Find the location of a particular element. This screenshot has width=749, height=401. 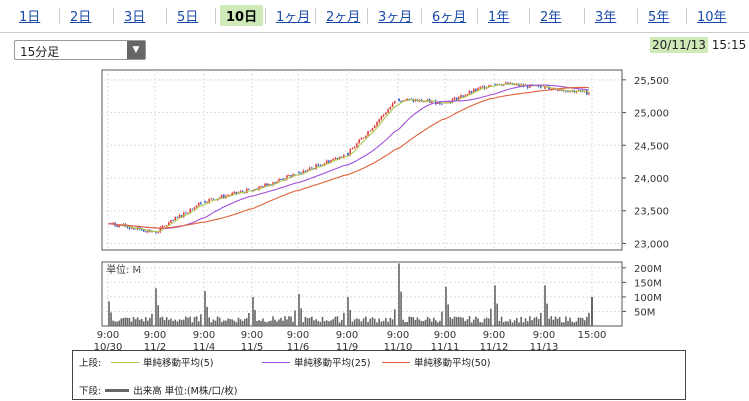

tab-3: 3日 is located at coordinates (135, 17).